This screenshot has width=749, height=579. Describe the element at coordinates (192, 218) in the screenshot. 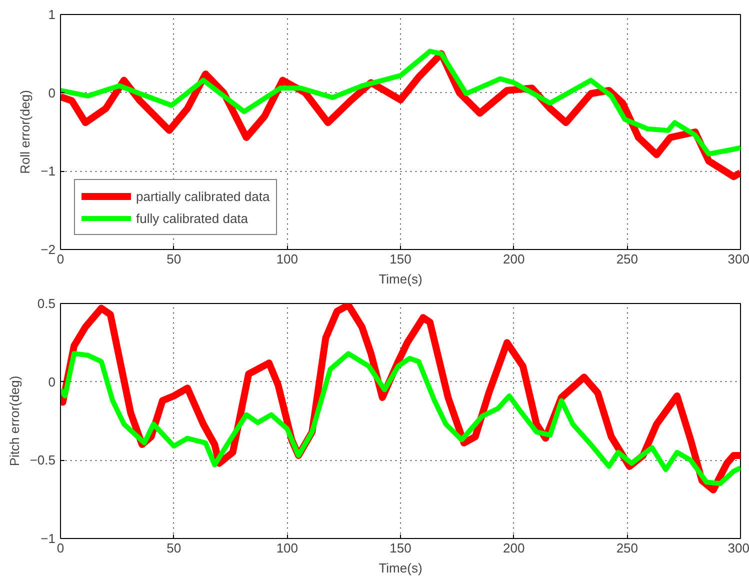

I see `legend-label: fully calibrated data` at that location.